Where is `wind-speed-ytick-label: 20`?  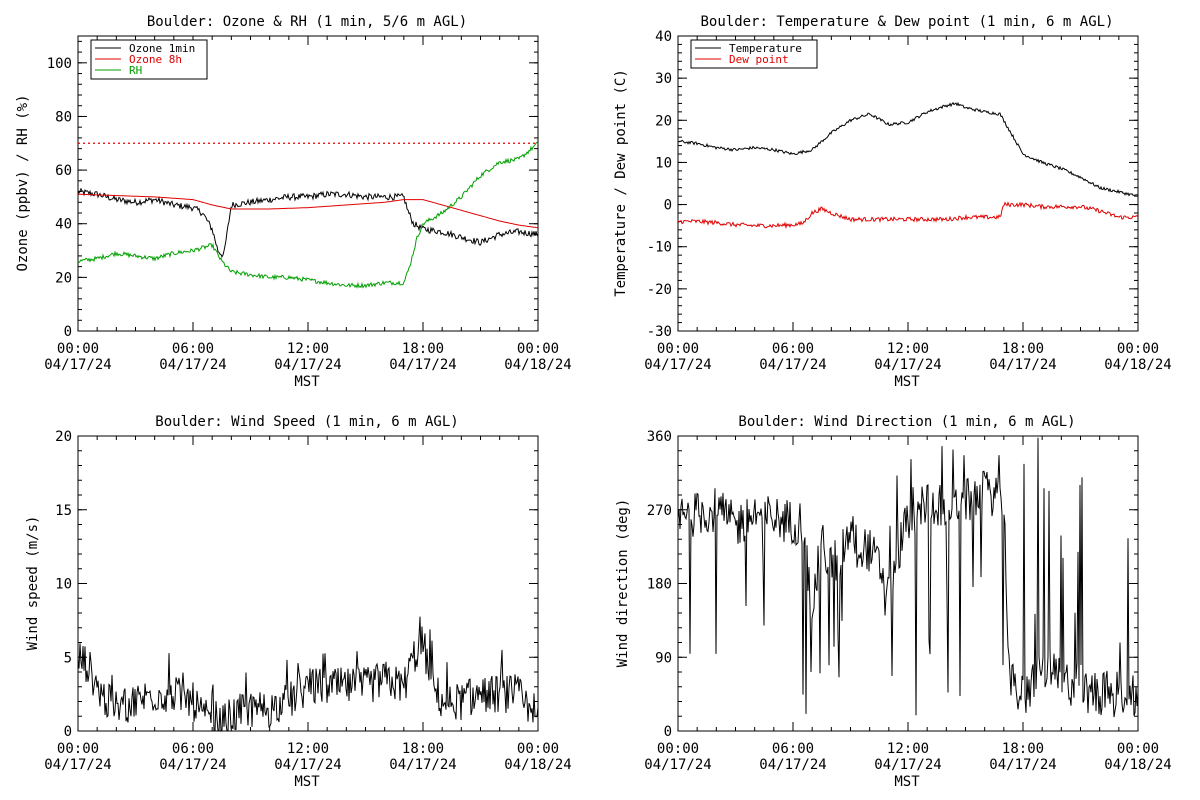
wind-speed-ytick-label: 20 is located at coordinates (63, 437).